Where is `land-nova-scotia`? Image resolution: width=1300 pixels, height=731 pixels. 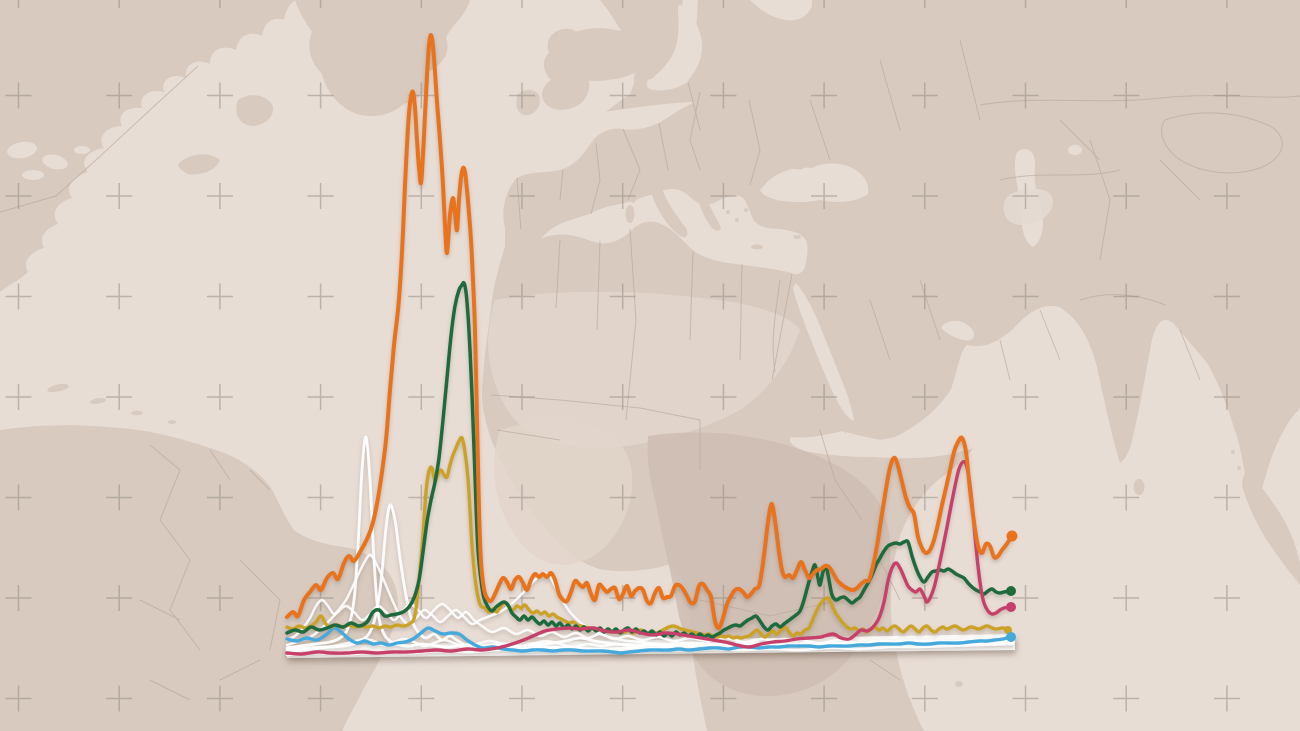
land-nova-scotia is located at coordinates (199, 164).